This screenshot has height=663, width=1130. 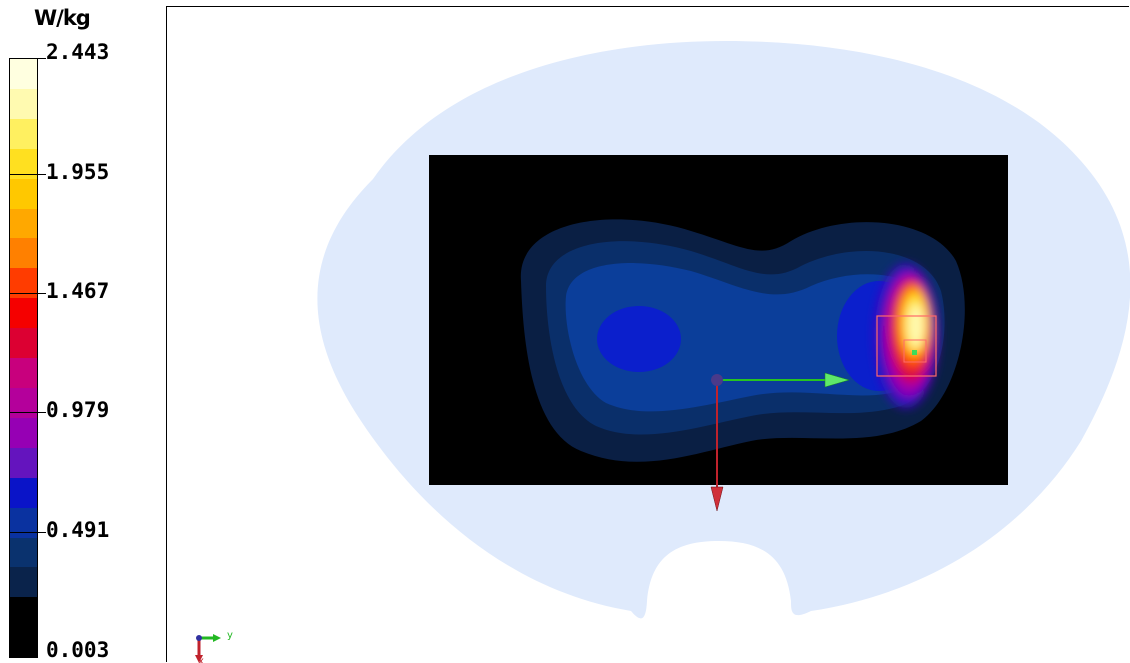 I want to click on peak-box, so click(x=915, y=351).